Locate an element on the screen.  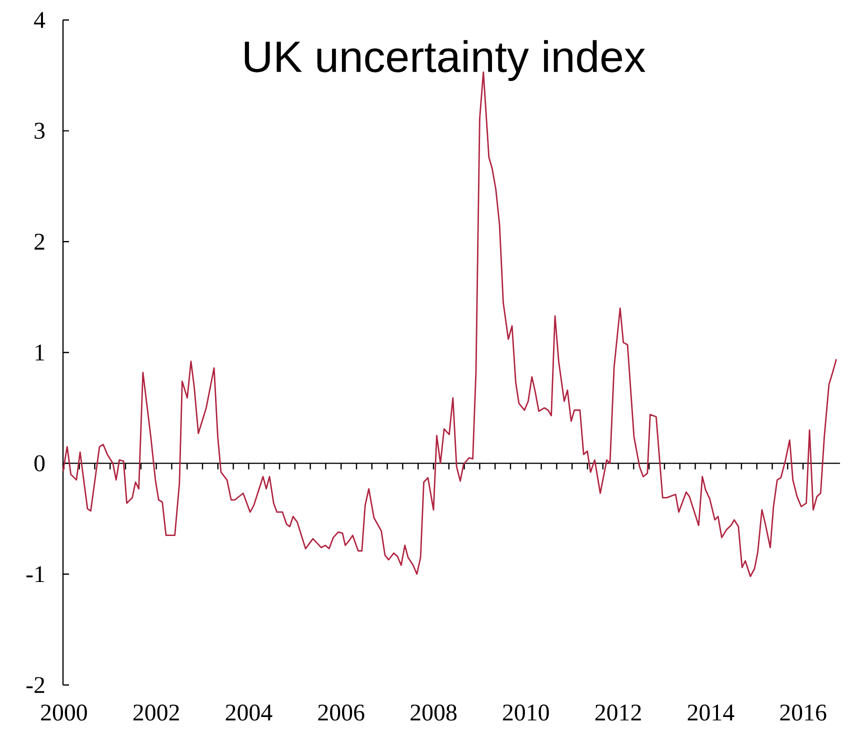
chart-title: UK uncertainty index is located at coordinates (445, 60).